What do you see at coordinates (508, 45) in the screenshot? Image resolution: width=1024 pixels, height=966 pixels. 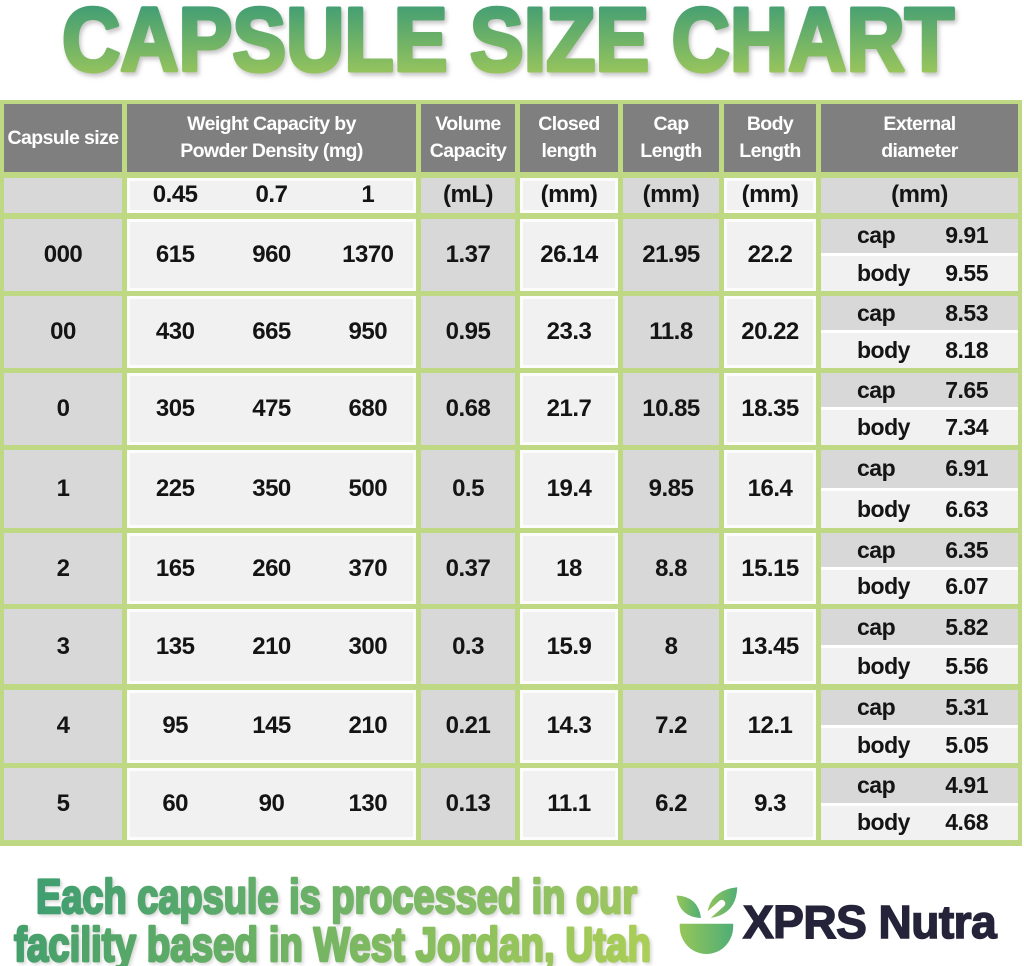 I see `svg-text: CAPSULE SIZE CHART` at bounding box center [508, 45].